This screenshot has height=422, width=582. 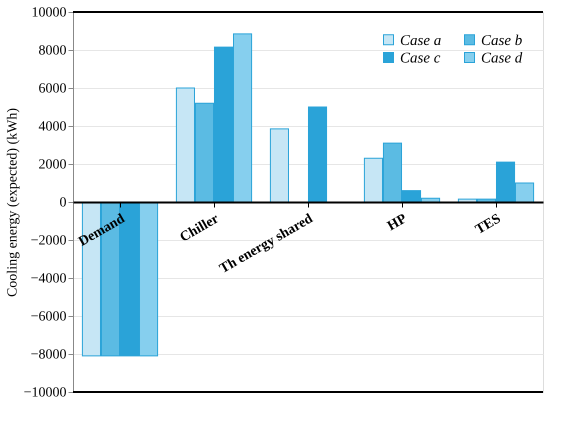 What do you see at coordinates (502, 40) in the screenshot?
I see `legend-label: Case b` at bounding box center [502, 40].